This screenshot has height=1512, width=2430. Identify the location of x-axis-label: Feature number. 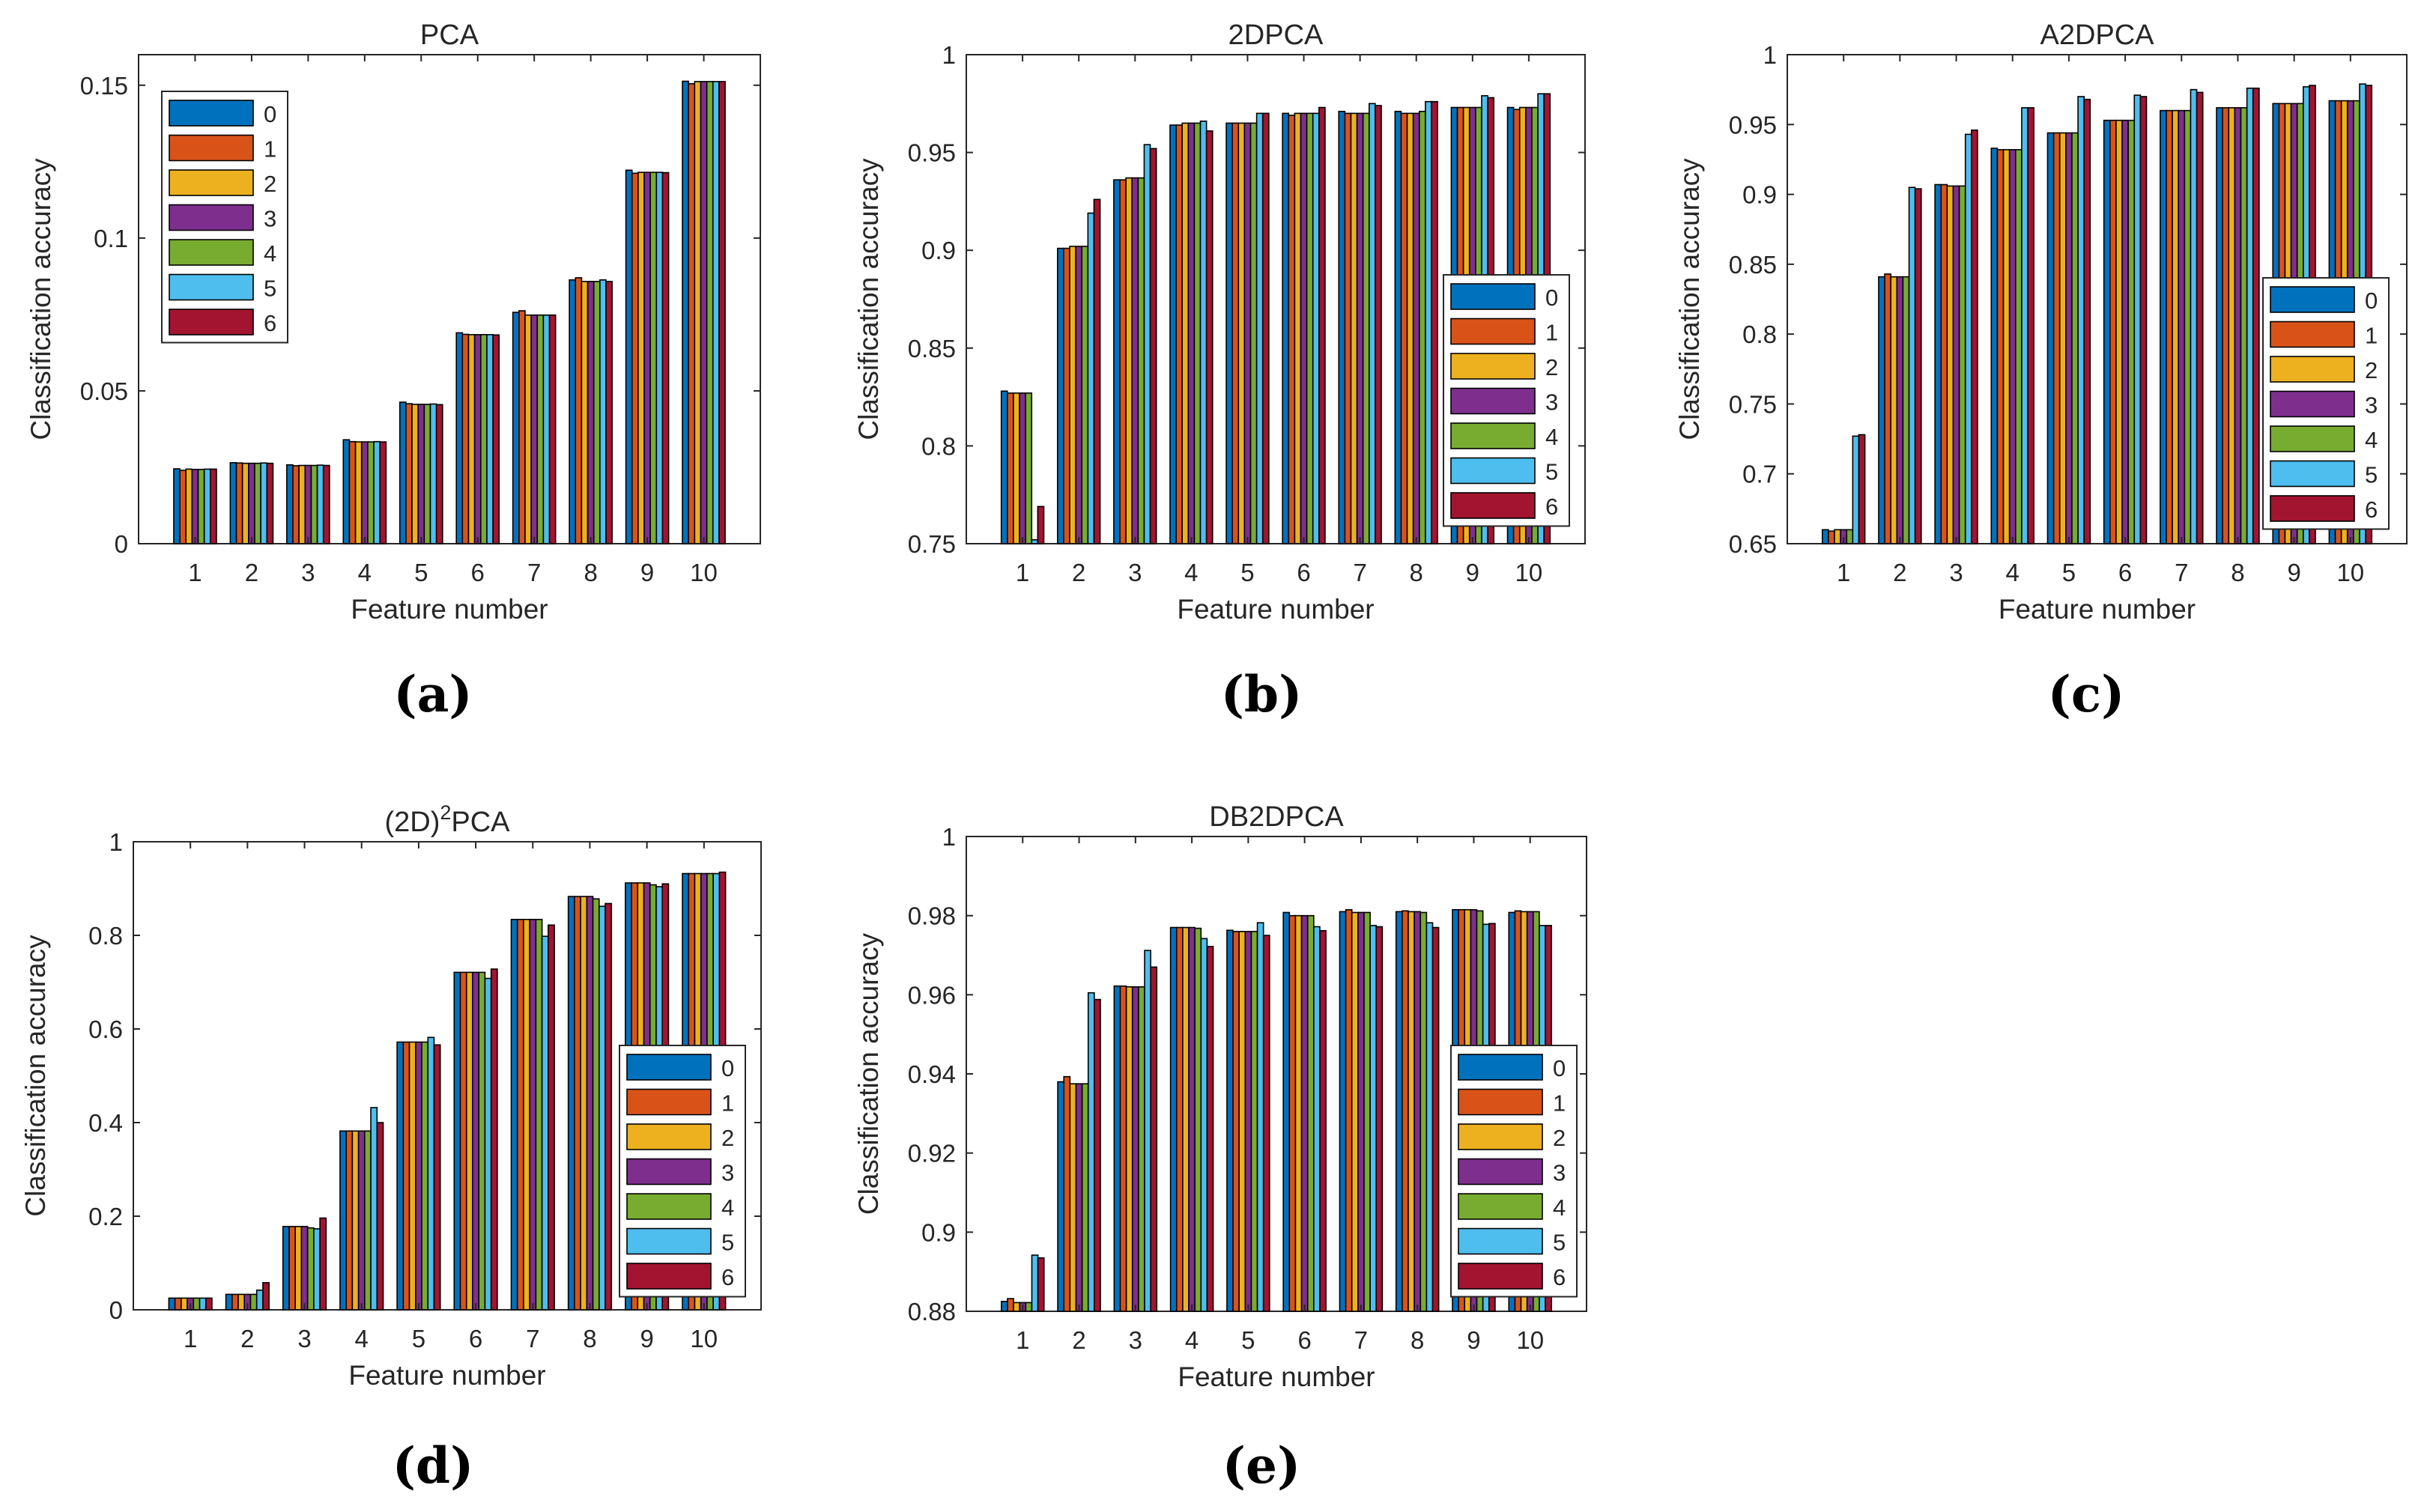
(1276, 1376).